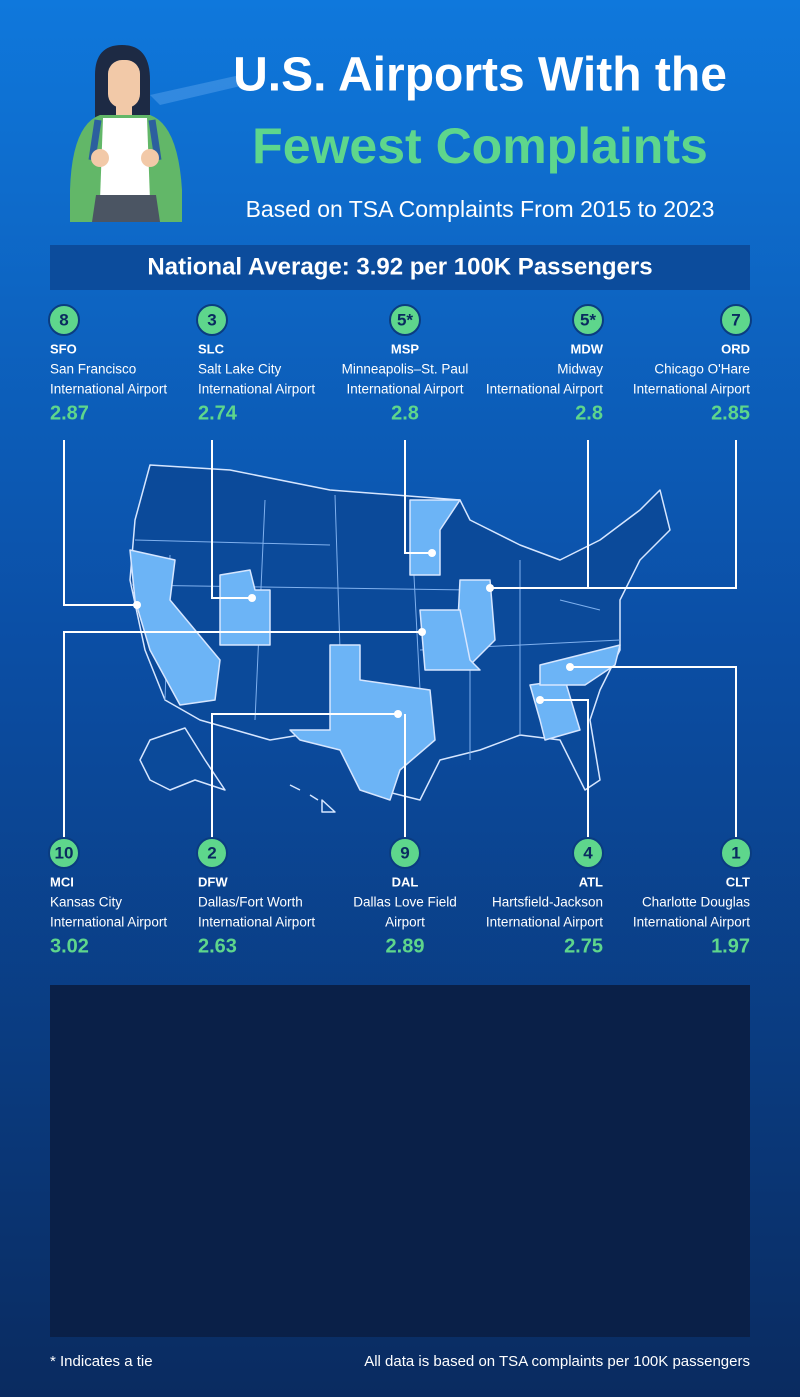 The height and width of the screenshot is (1397, 800). What do you see at coordinates (217, 946) in the screenshot?
I see `complaint-rate: 2.63` at bounding box center [217, 946].